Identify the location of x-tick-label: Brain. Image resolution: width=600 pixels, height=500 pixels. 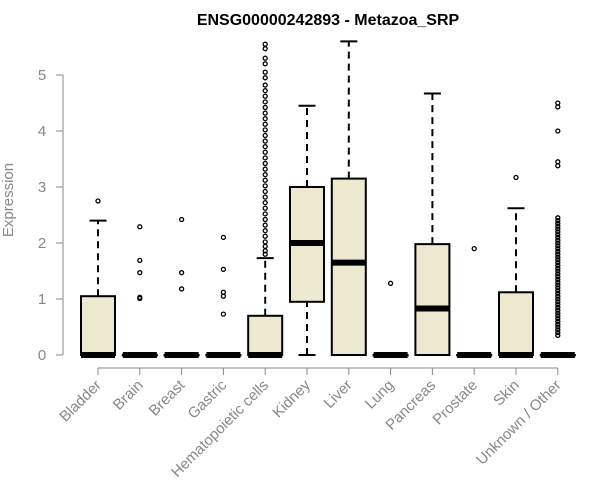
(128, 395).